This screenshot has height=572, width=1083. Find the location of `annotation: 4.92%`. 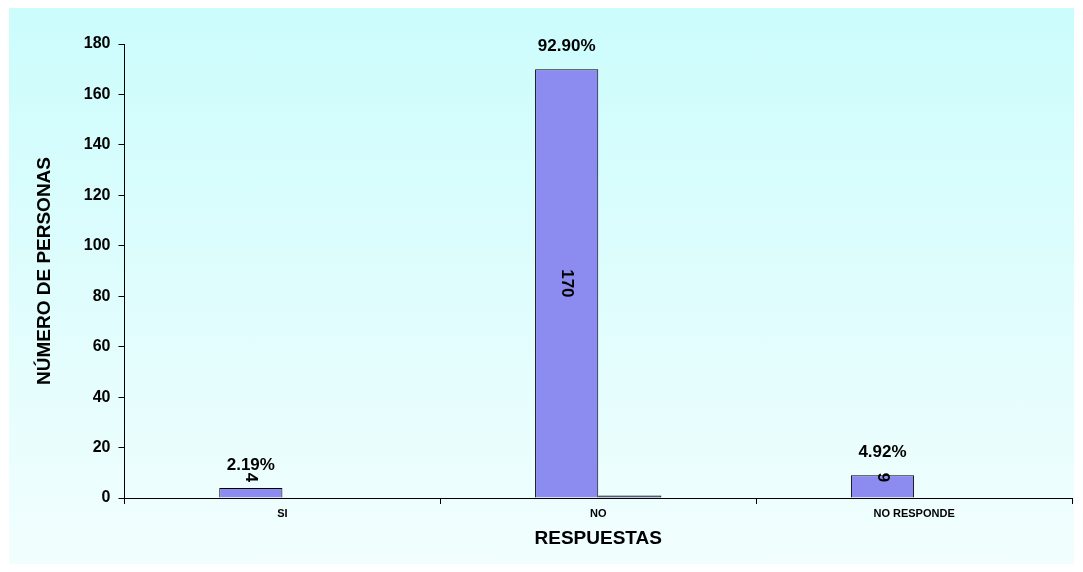

annotation: 4.92% is located at coordinates (882, 452).